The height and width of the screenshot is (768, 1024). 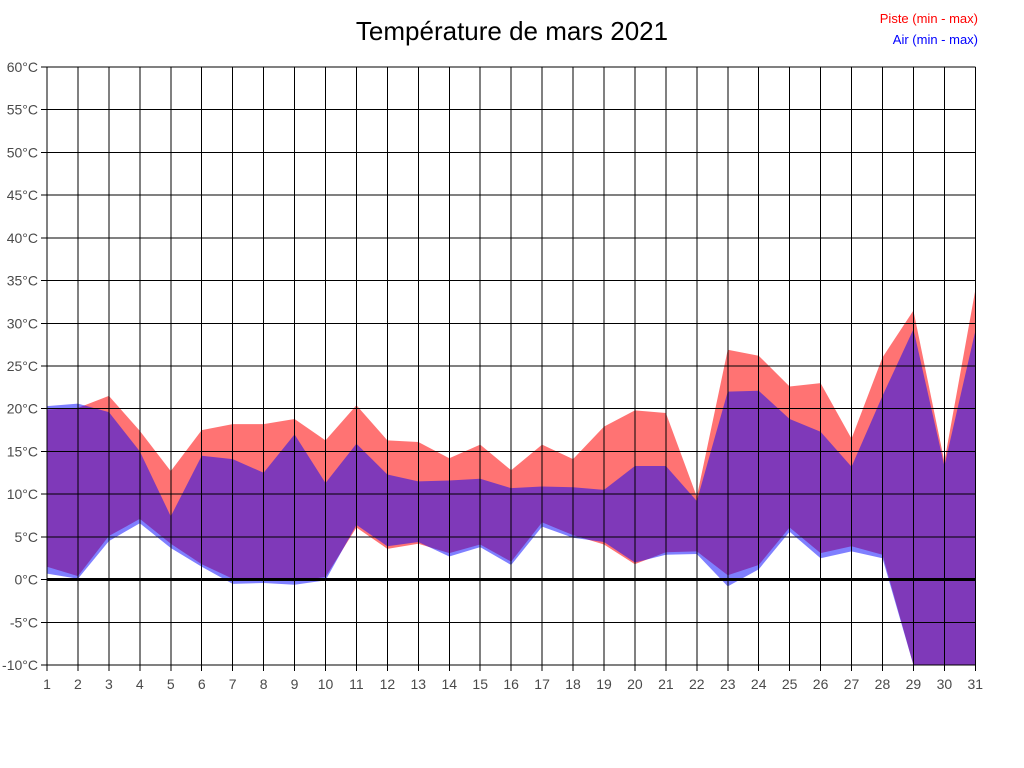 I want to click on x-tick-label: 25, so click(x=790, y=684).